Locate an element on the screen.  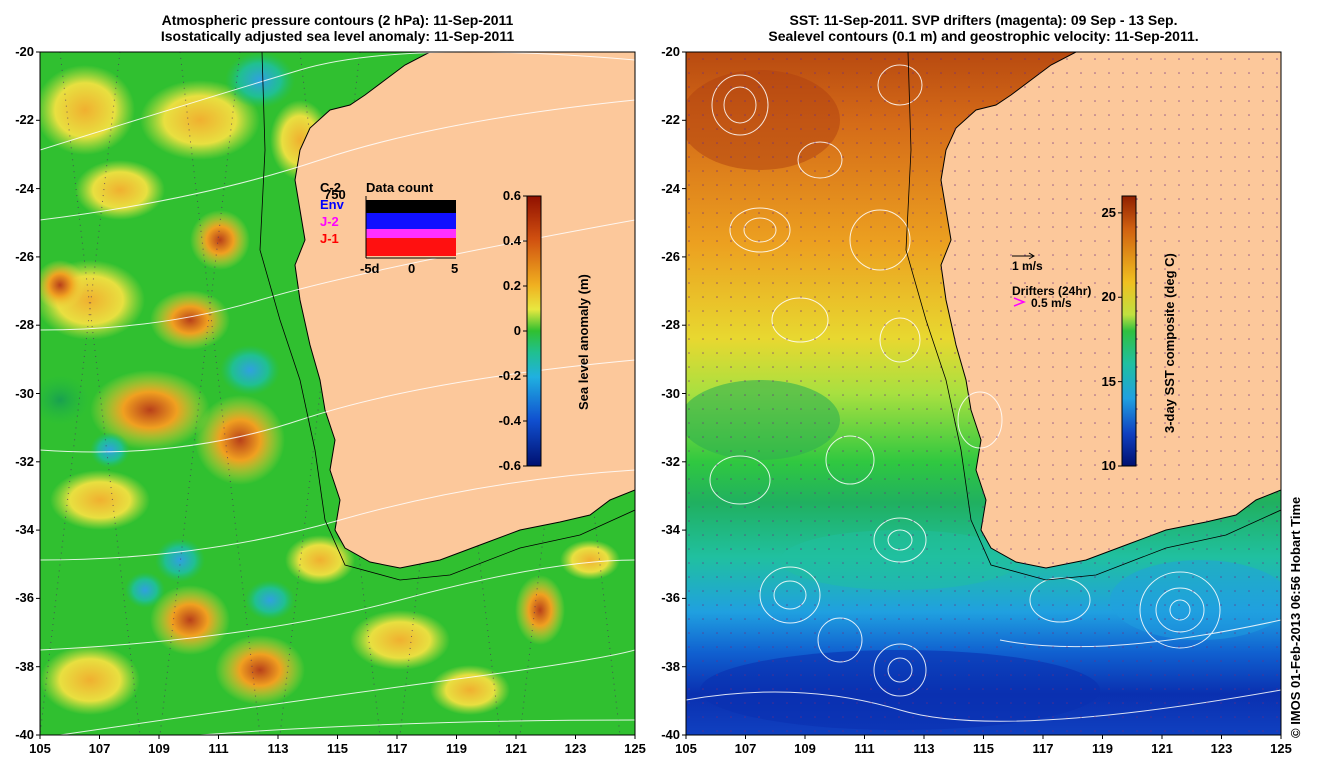
data-count-c2-bars is located at coordinates (411, 206).